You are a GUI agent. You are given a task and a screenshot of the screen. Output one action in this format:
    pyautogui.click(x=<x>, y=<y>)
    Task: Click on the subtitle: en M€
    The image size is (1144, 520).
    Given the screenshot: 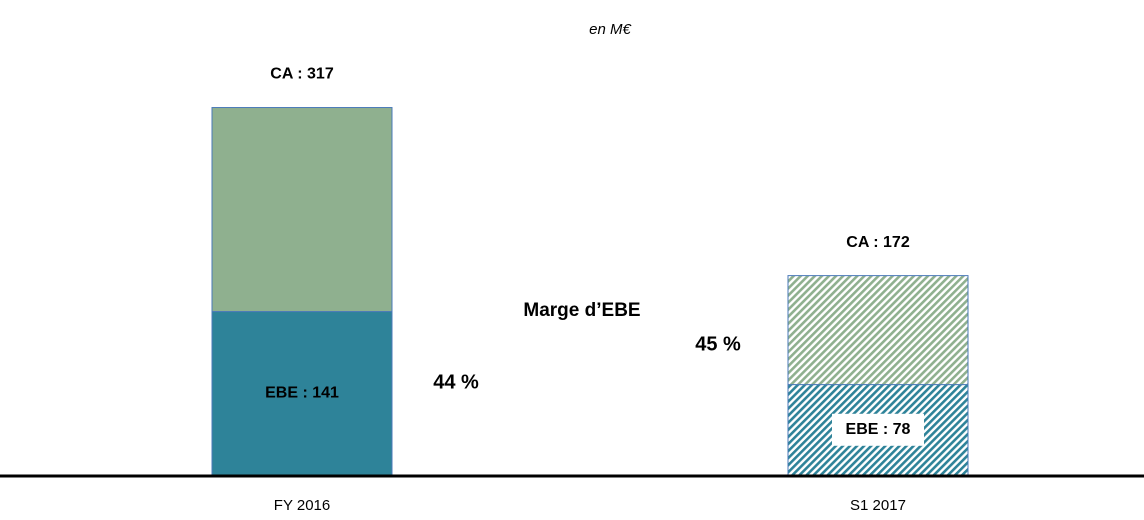 What is the action you would take?
    pyautogui.click(x=610, y=29)
    